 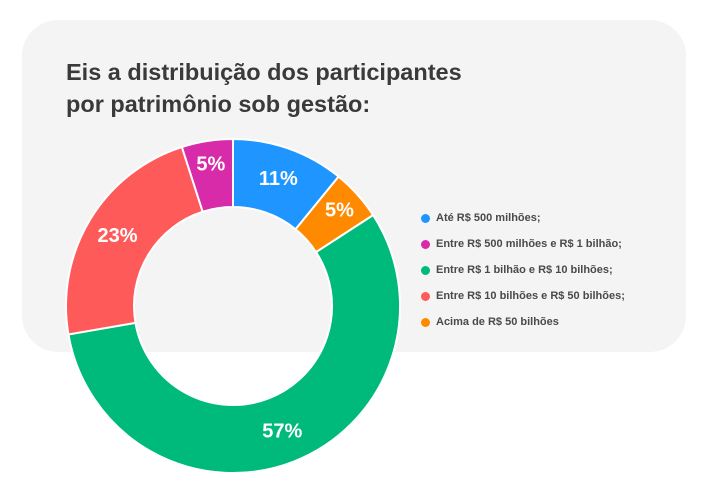 I want to click on legend-label: Entre R$ 10 bilhões e R$ 50 bilhões;, so click(x=530, y=296).